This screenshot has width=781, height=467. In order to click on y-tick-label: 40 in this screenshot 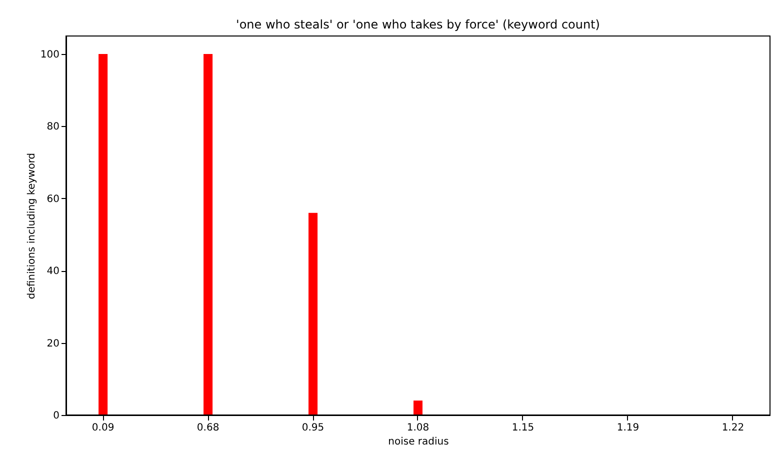, I will do `click(53, 272)`.